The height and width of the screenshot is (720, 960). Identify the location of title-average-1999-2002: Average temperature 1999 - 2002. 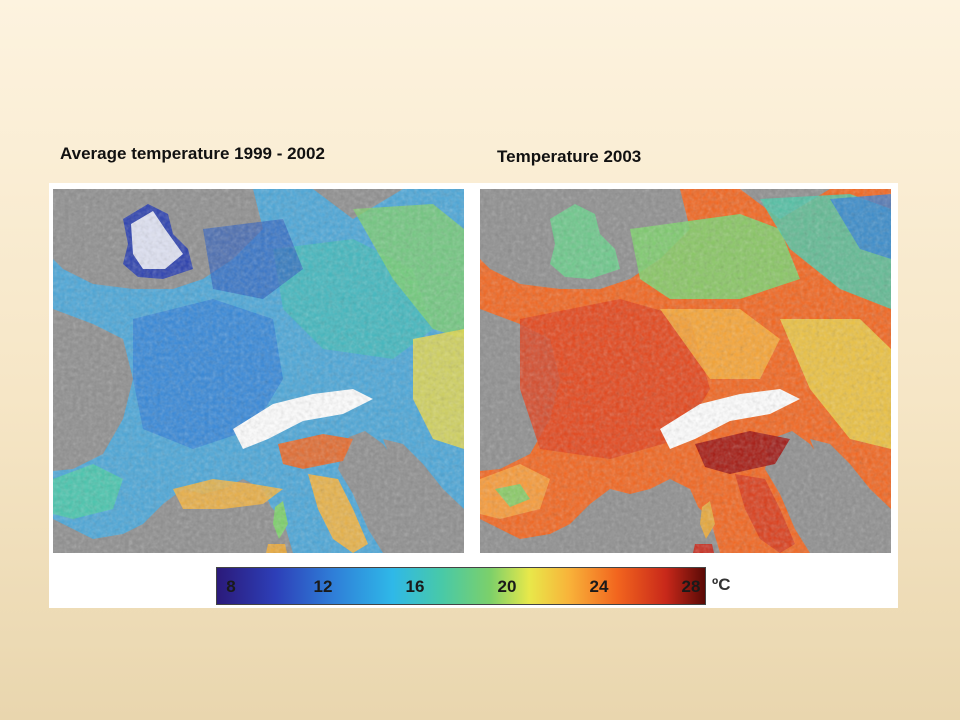
(192, 153).